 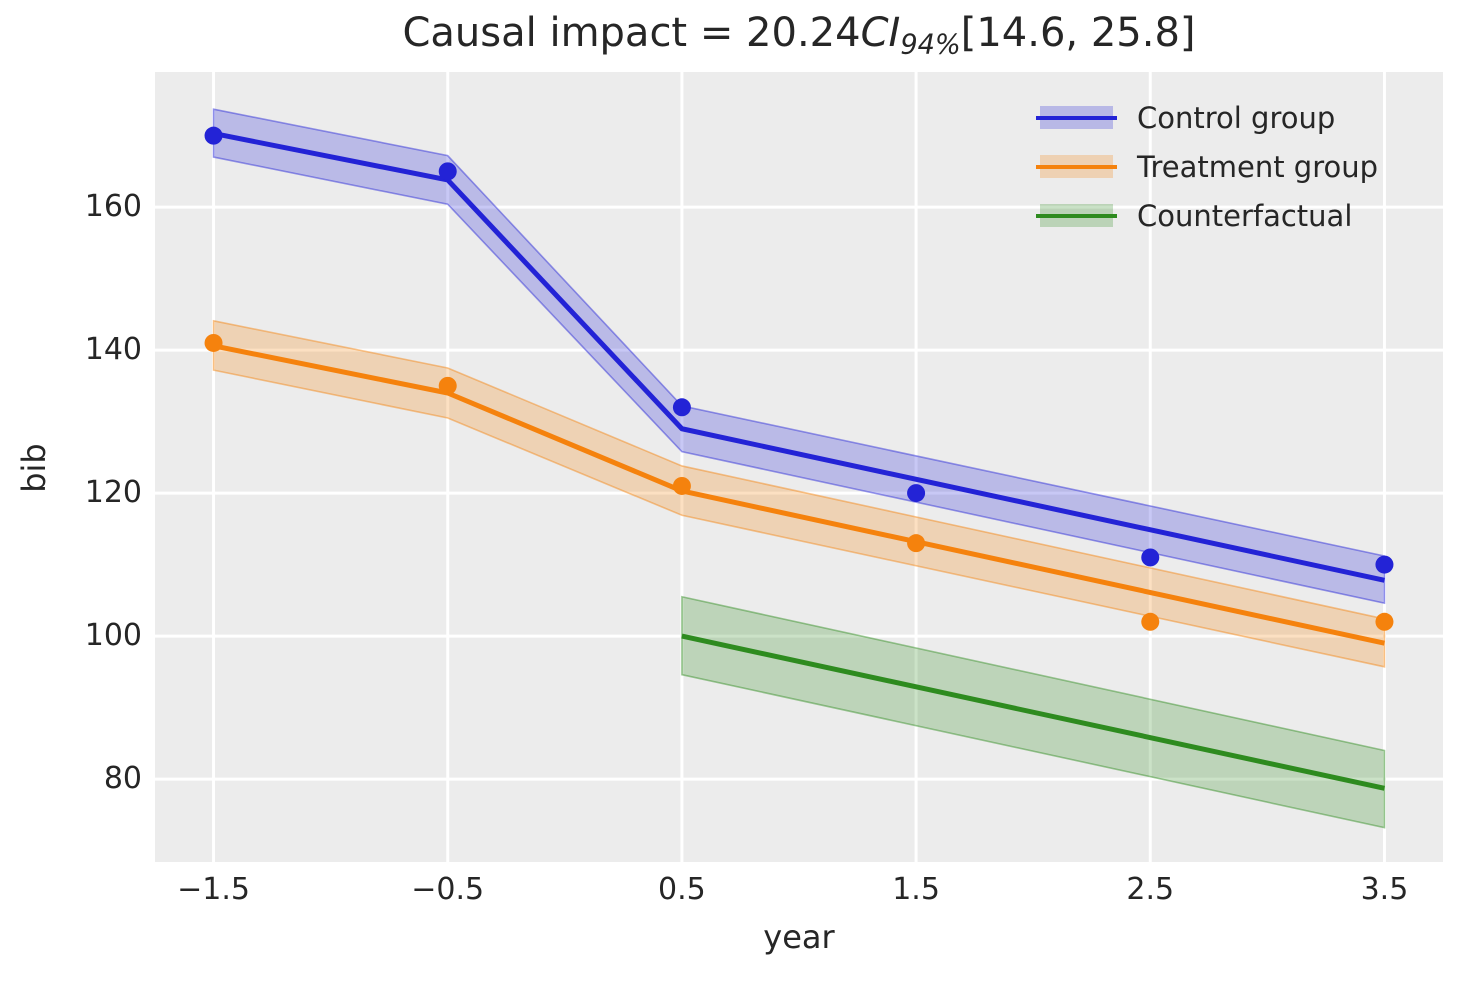 I want to click on title-ci-subscript: 94%, so click(x=930, y=45).